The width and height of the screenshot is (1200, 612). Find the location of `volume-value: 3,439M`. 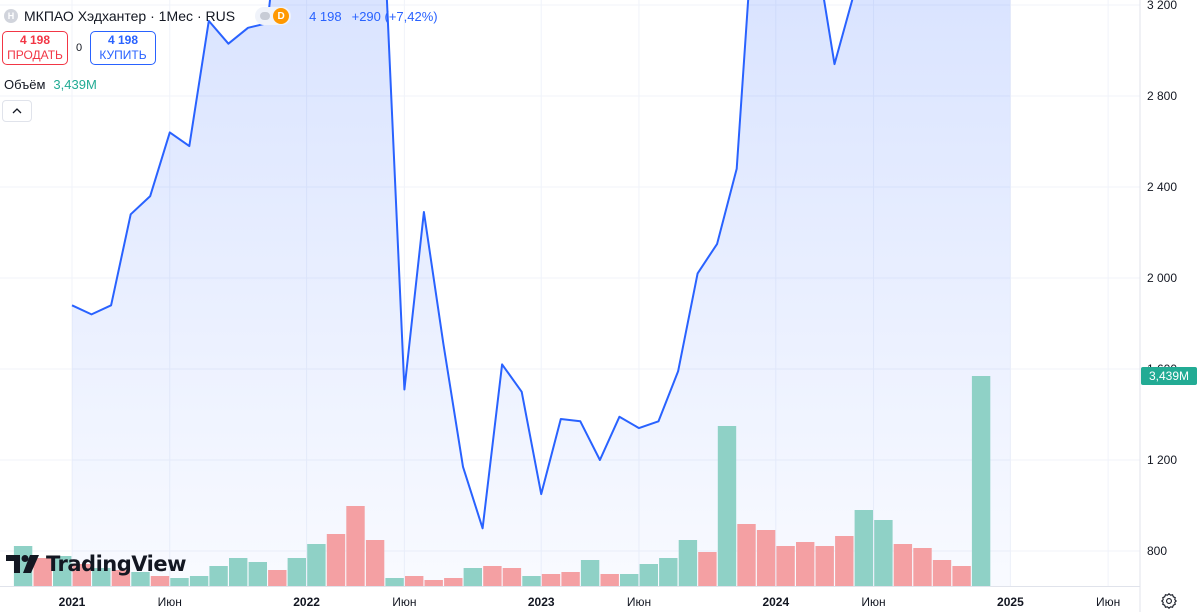

volume-value: 3,439M is located at coordinates (75, 84).